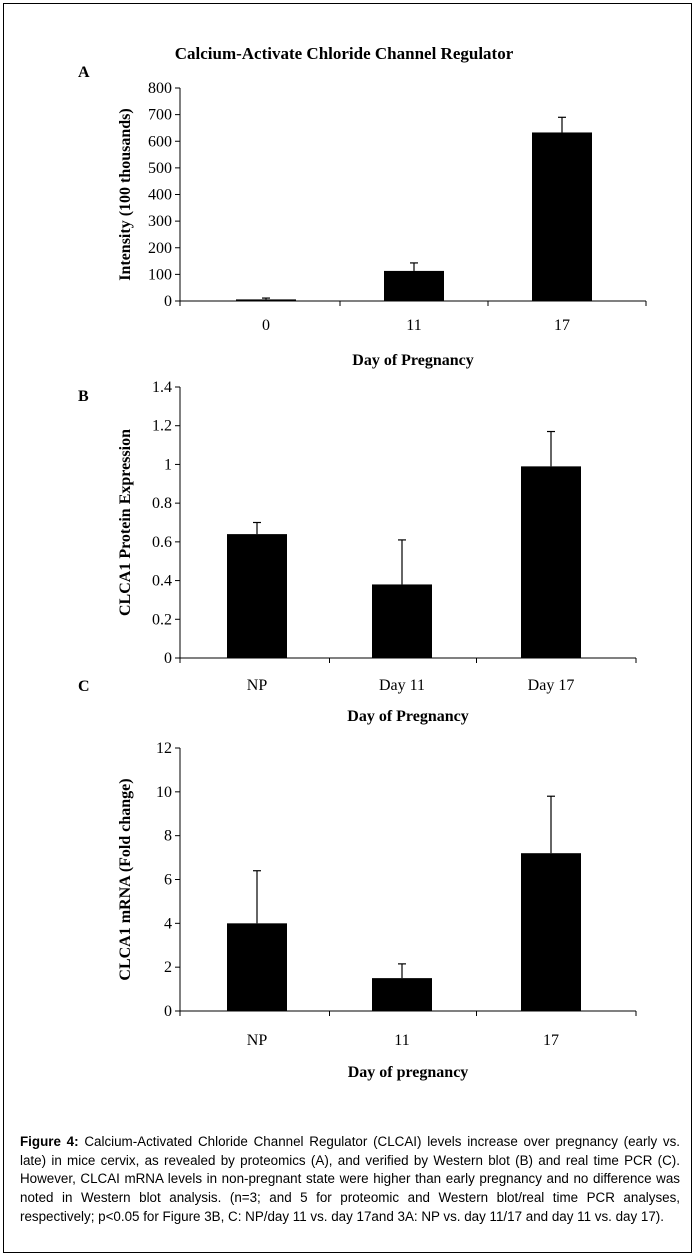 Image resolution: width=697 pixels, height=1258 pixels. Describe the element at coordinates (160, 141) in the screenshot. I see `y-tick-label: 600` at that location.